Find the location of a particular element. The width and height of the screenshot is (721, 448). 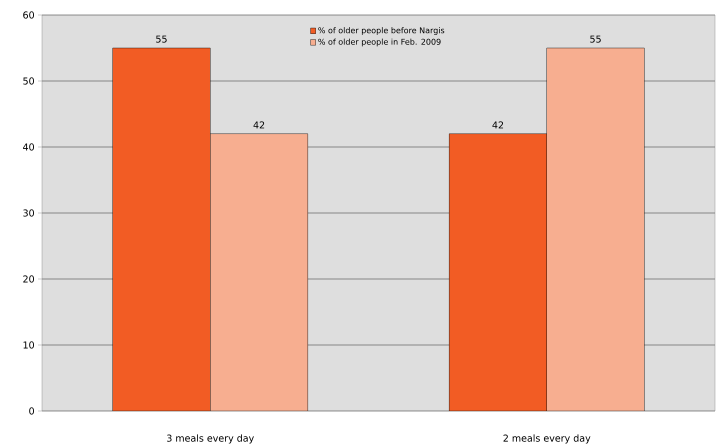

x-tick-label: 3 meals every day is located at coordinates (210, 439).